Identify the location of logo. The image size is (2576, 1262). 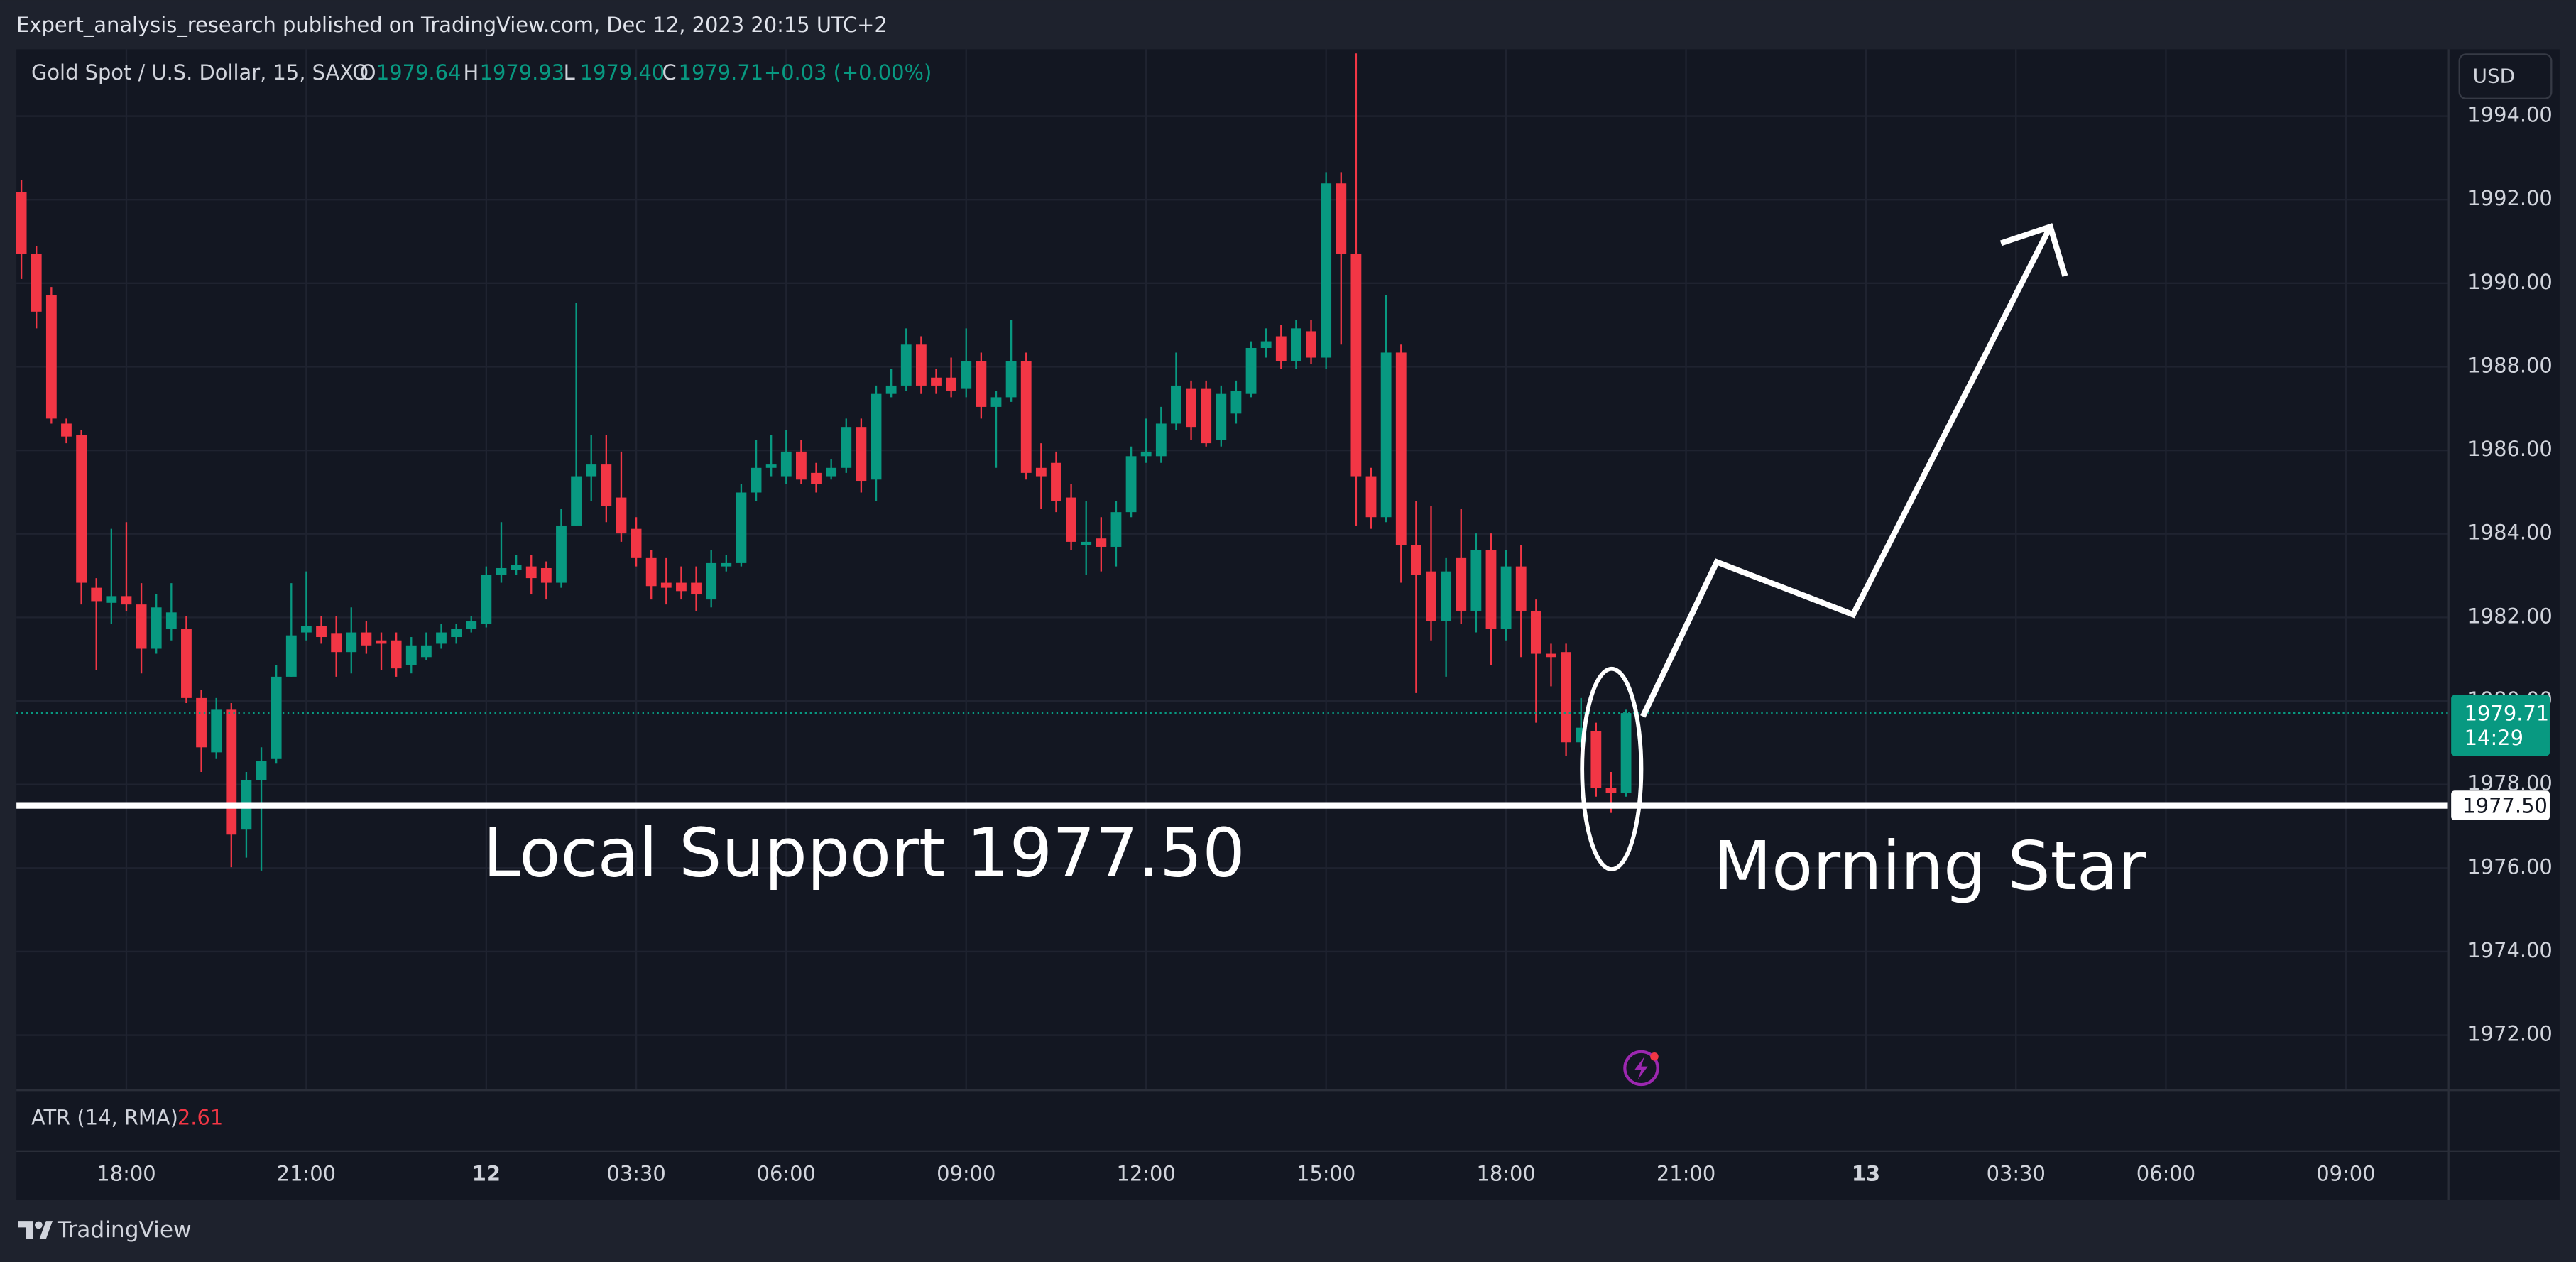
(35, 1230).